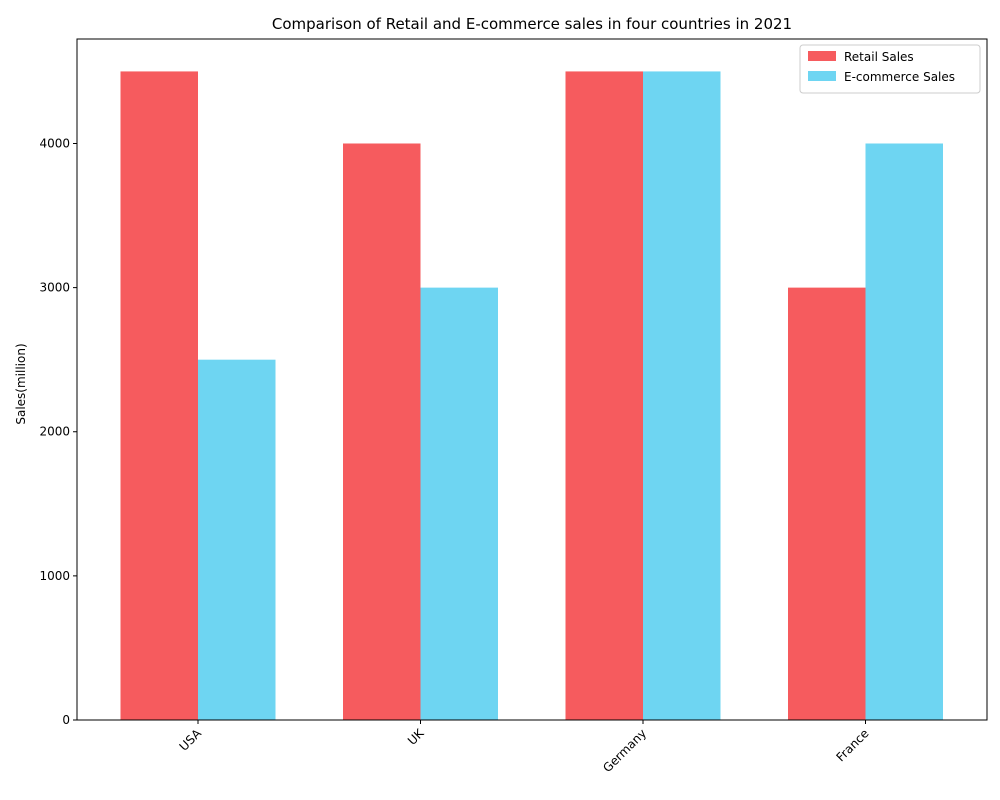 The image size is (1000, 800). Describe the element at coordinates (21, 383) in the screenshot. I see `y-axis-label: Sales(million)` at that location.